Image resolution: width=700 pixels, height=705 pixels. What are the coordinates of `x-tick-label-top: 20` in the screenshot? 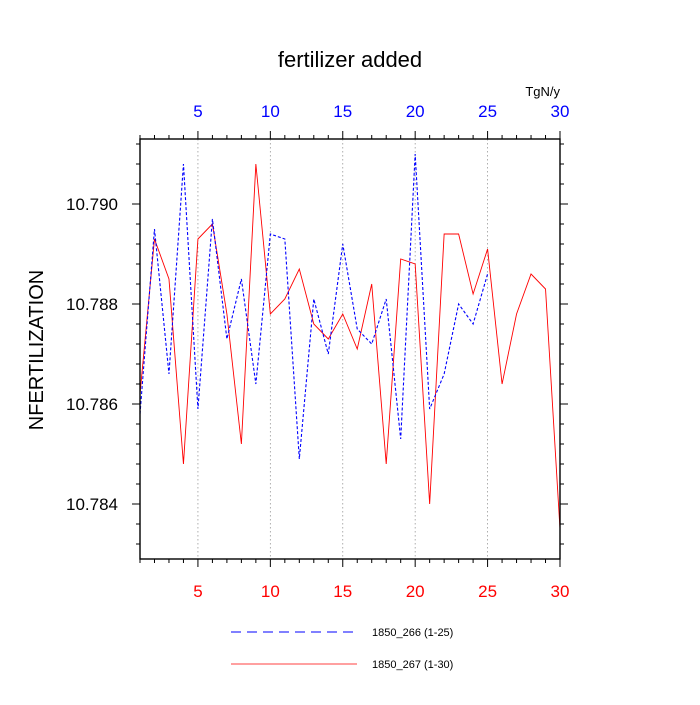 It's located at (415, 111).